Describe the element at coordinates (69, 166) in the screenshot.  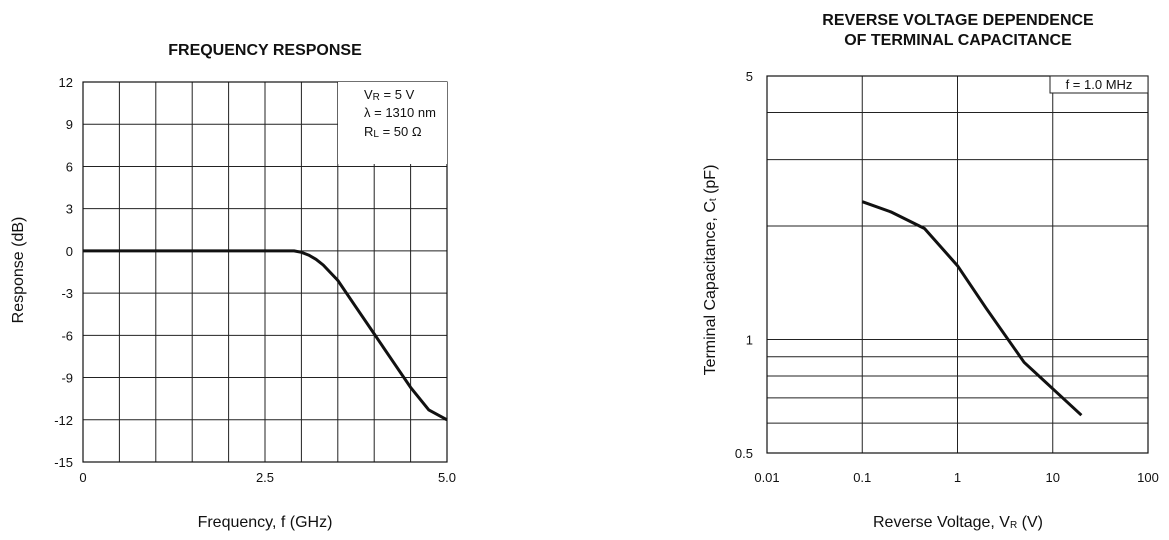
I see `chart1-y-tick-label: 6` at that location.